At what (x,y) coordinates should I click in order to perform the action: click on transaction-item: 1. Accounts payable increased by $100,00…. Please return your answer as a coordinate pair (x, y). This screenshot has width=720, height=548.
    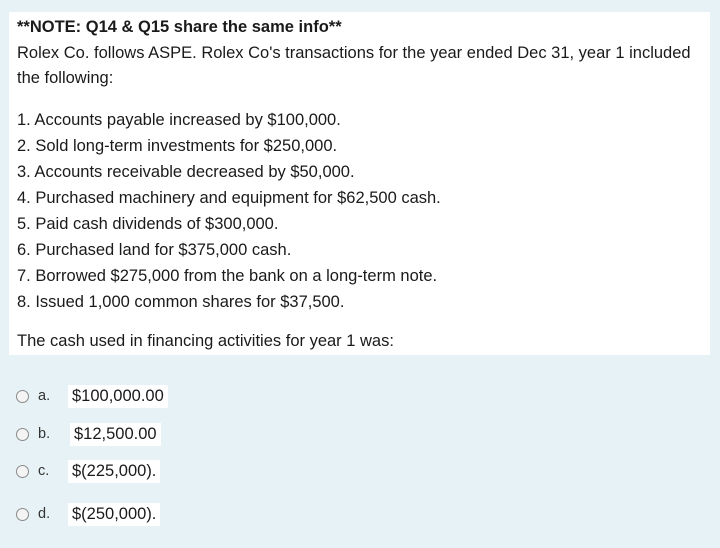
    Looking at the image, I should click on (179, 120).